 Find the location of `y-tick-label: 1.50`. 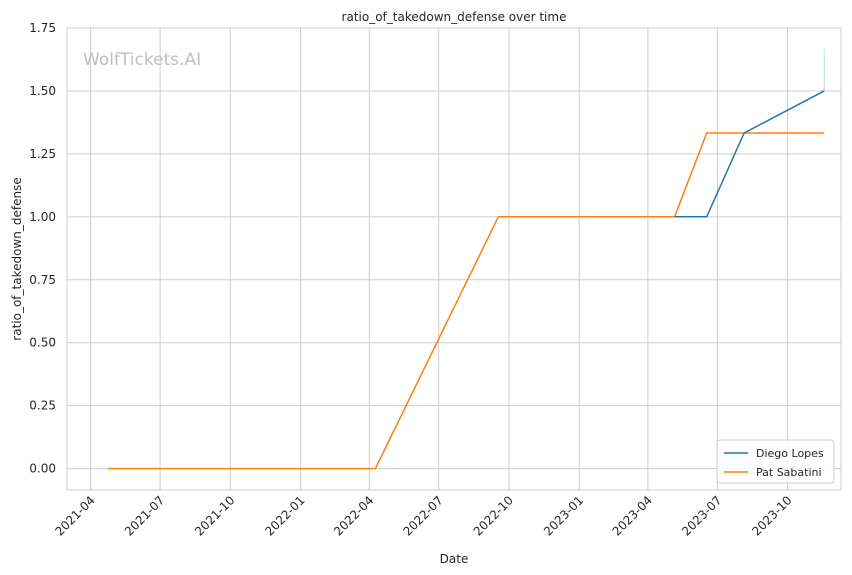

y-tick-label: 1.50 is located at coordinates (42, 91).